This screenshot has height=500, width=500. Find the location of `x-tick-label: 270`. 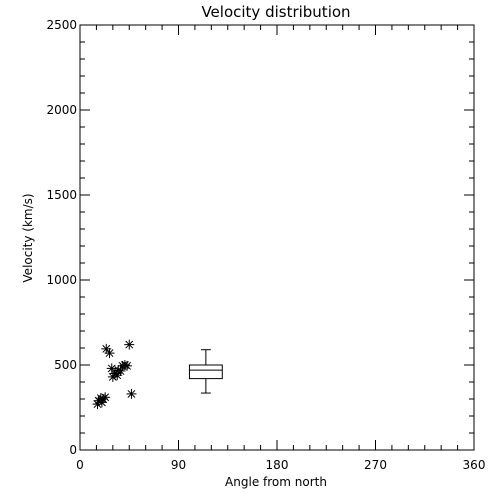

x-tick-label: 270 is located at coordinates (375, 465).